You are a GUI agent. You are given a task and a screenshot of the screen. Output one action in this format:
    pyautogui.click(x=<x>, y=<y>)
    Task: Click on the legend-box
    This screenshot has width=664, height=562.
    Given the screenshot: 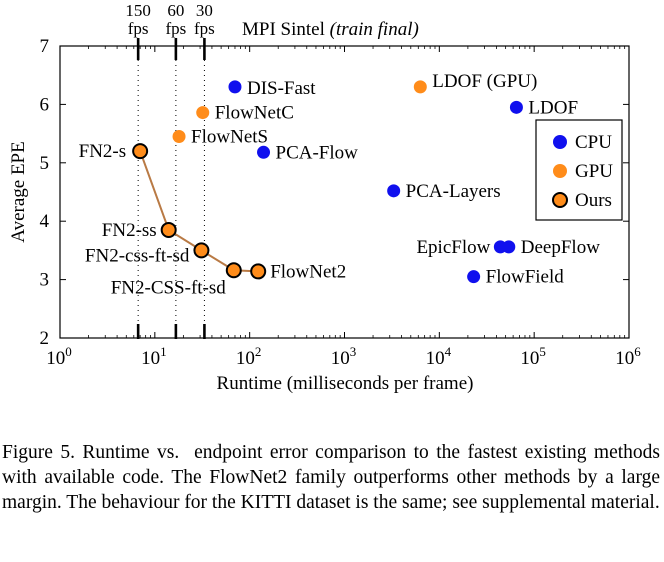 What is the action you would take?
    pyautogui.click(x=579, y=170)
    